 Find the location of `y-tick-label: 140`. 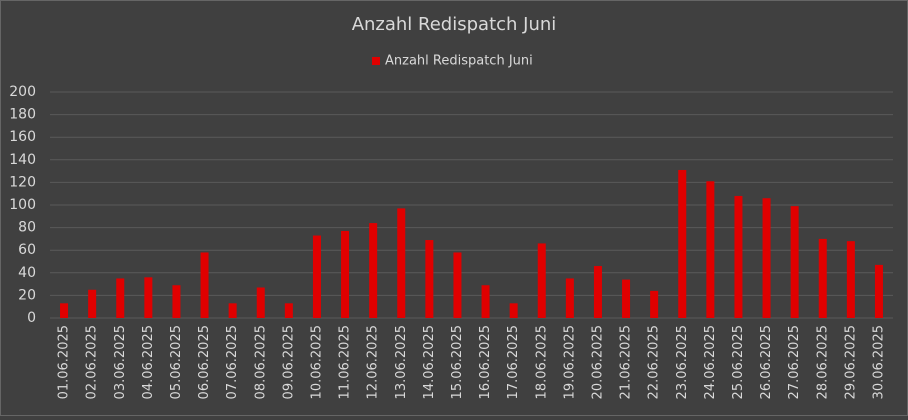

y-tick-label: 140 is located at coordinates (22, 160).